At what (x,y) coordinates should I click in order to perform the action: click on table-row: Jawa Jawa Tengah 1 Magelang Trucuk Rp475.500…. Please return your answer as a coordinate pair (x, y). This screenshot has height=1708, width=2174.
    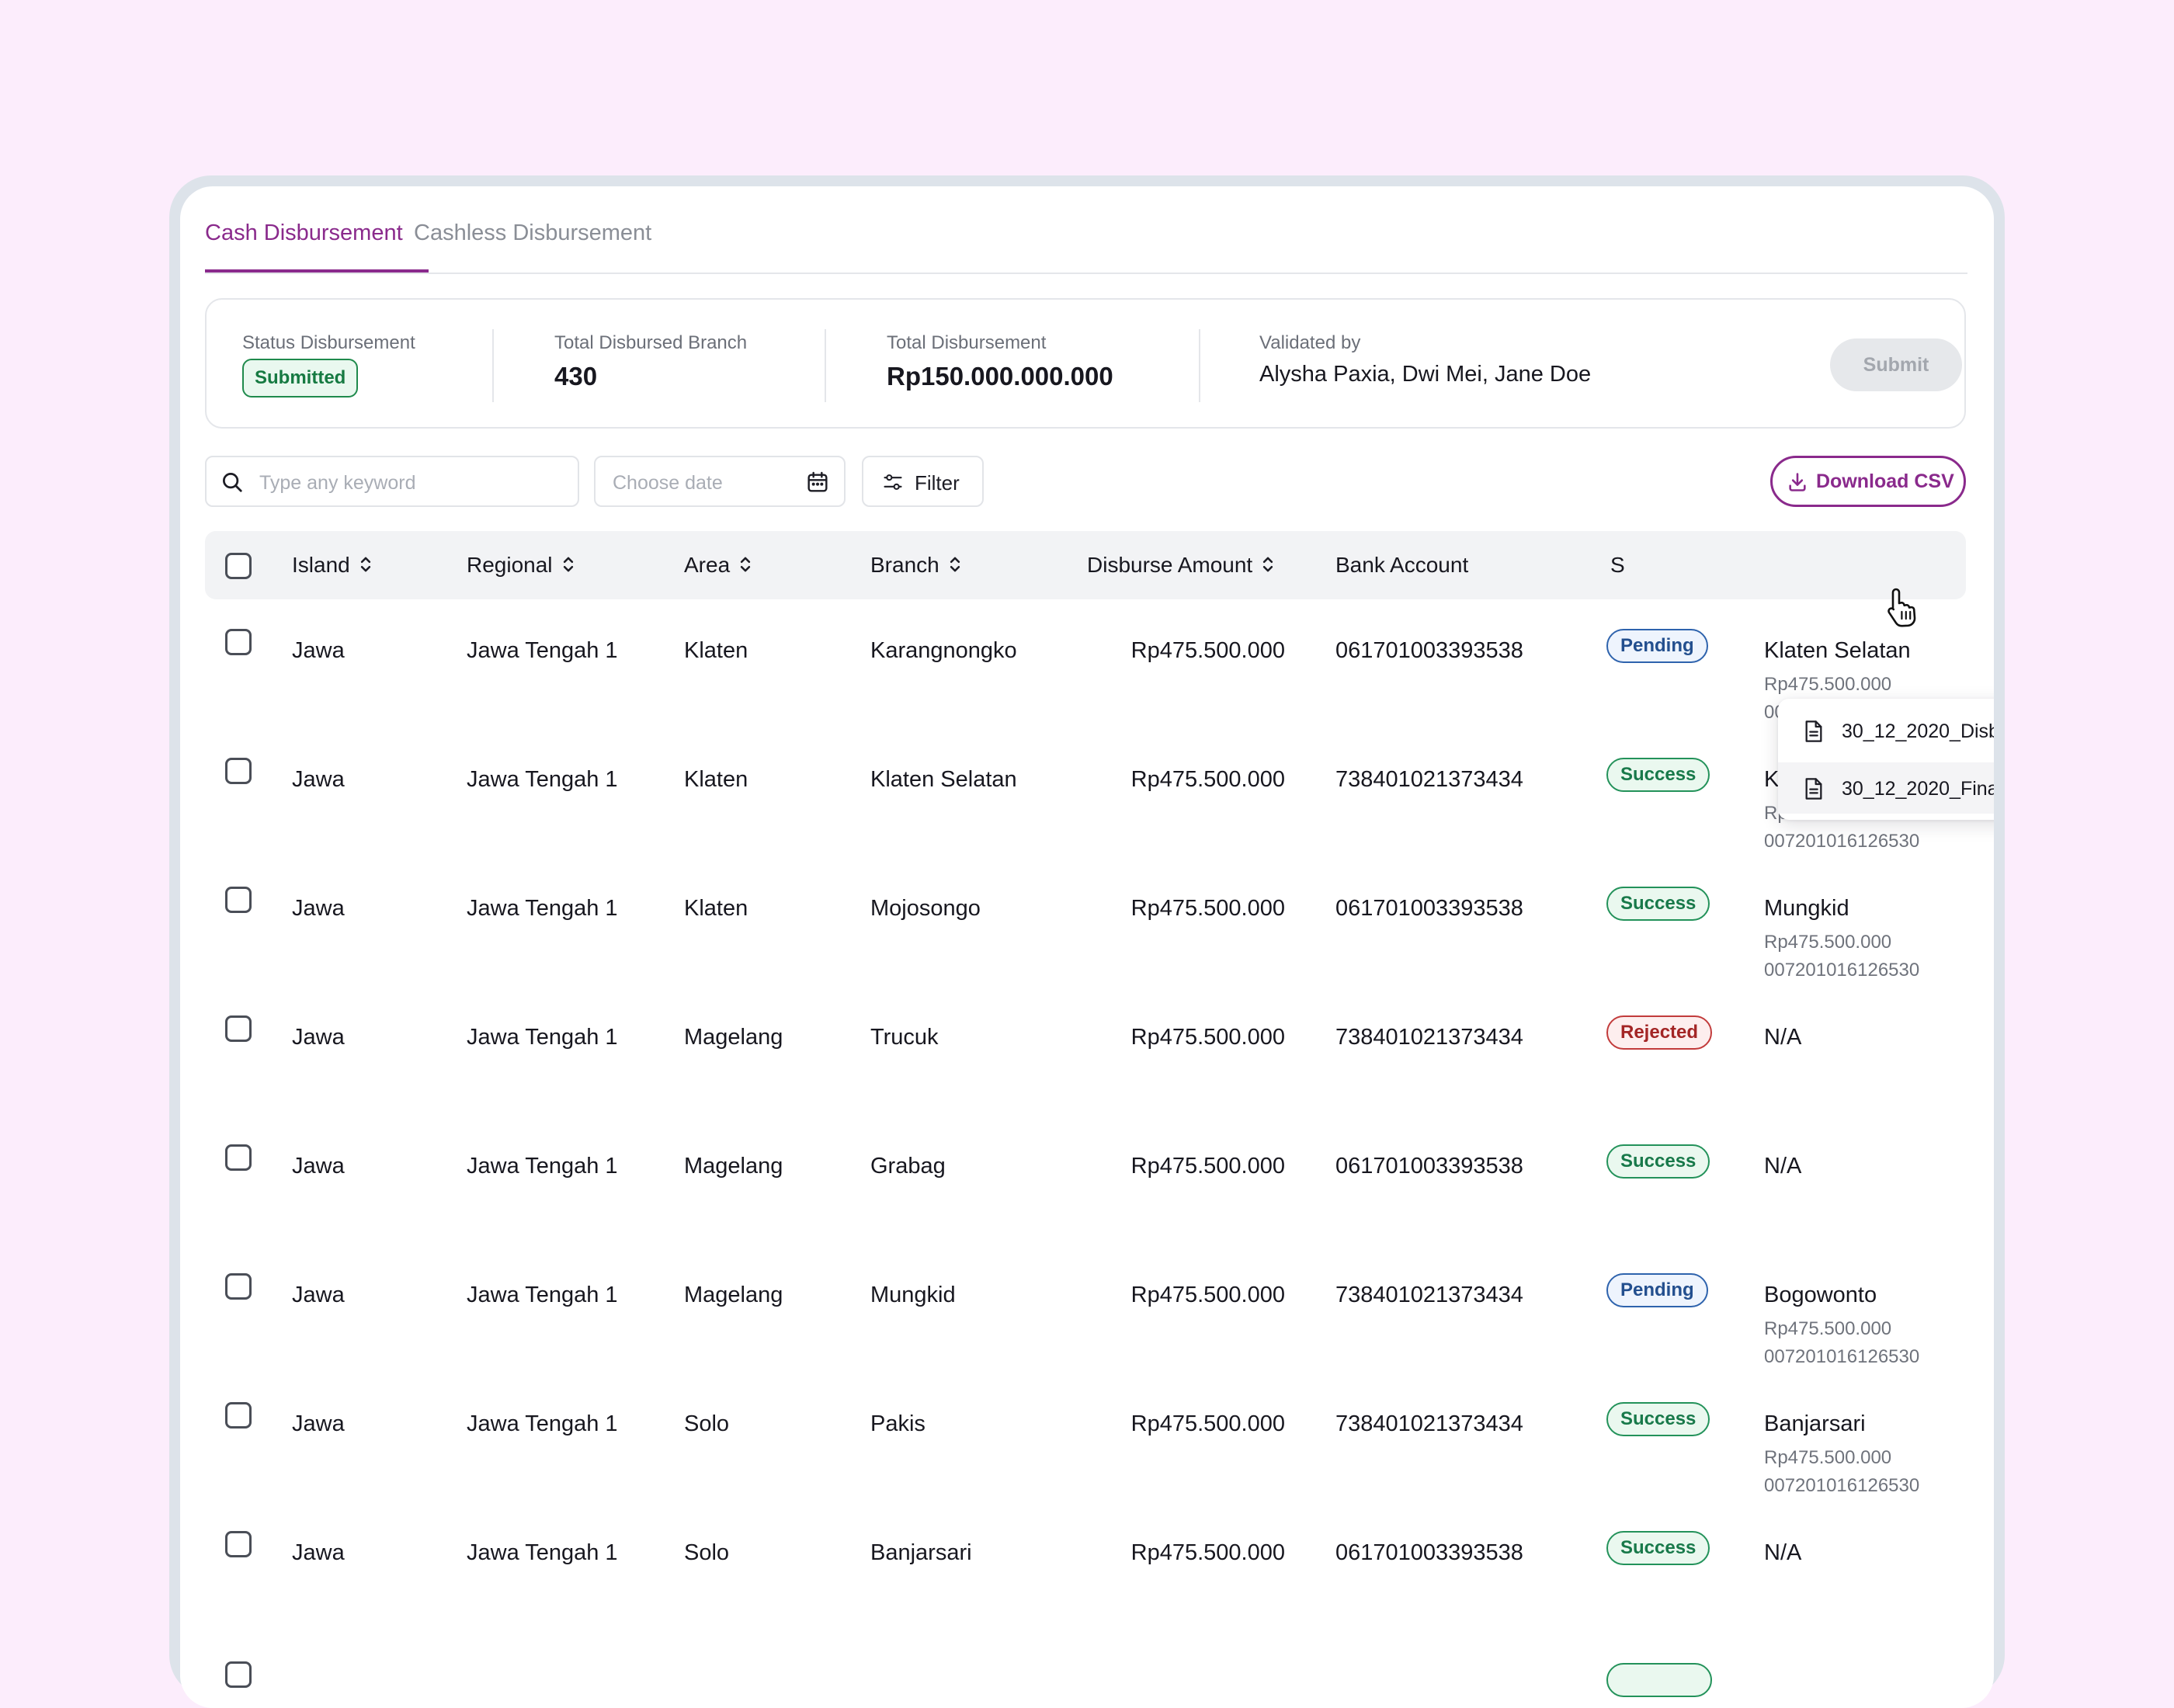
    Looking at the image, I should click on (1085, 1079).